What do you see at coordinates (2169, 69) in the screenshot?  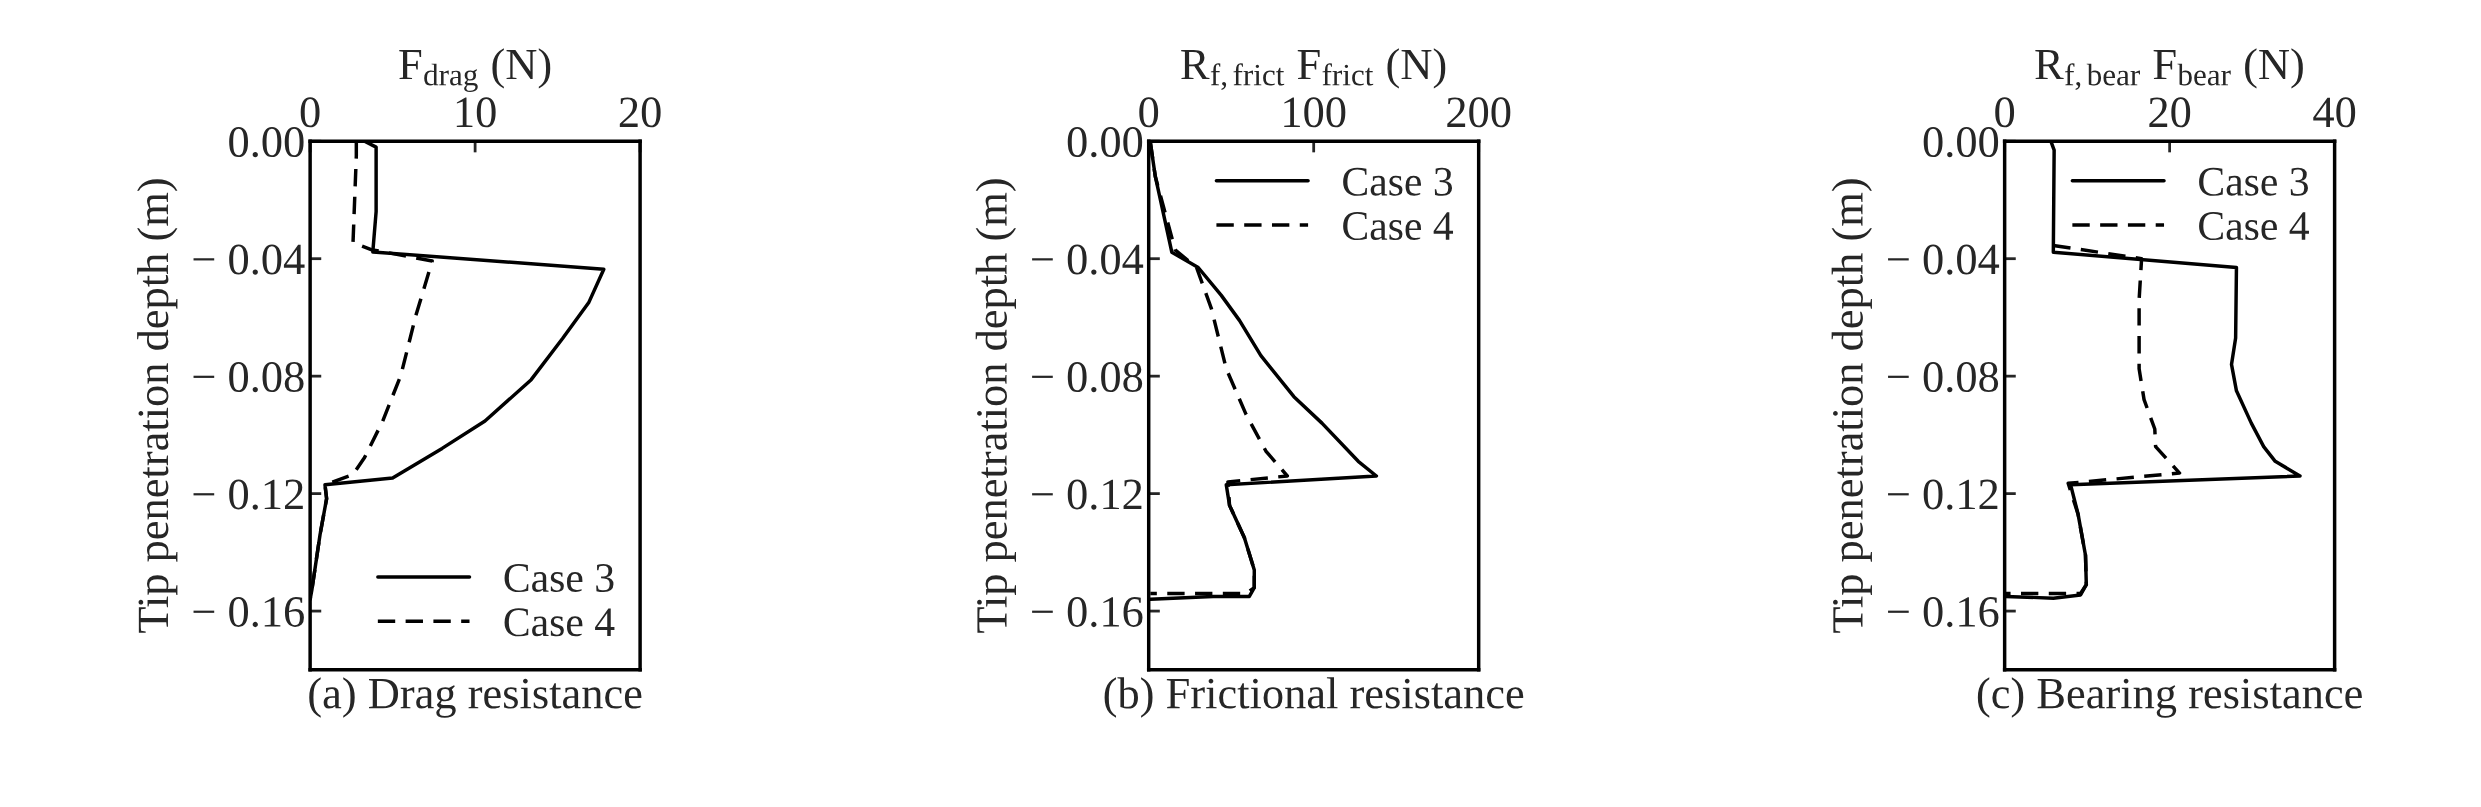 I see `x-axis-title: R$_{f,bear}$ F$_{bear}$ (N)` at bounding box center [2169, 69].